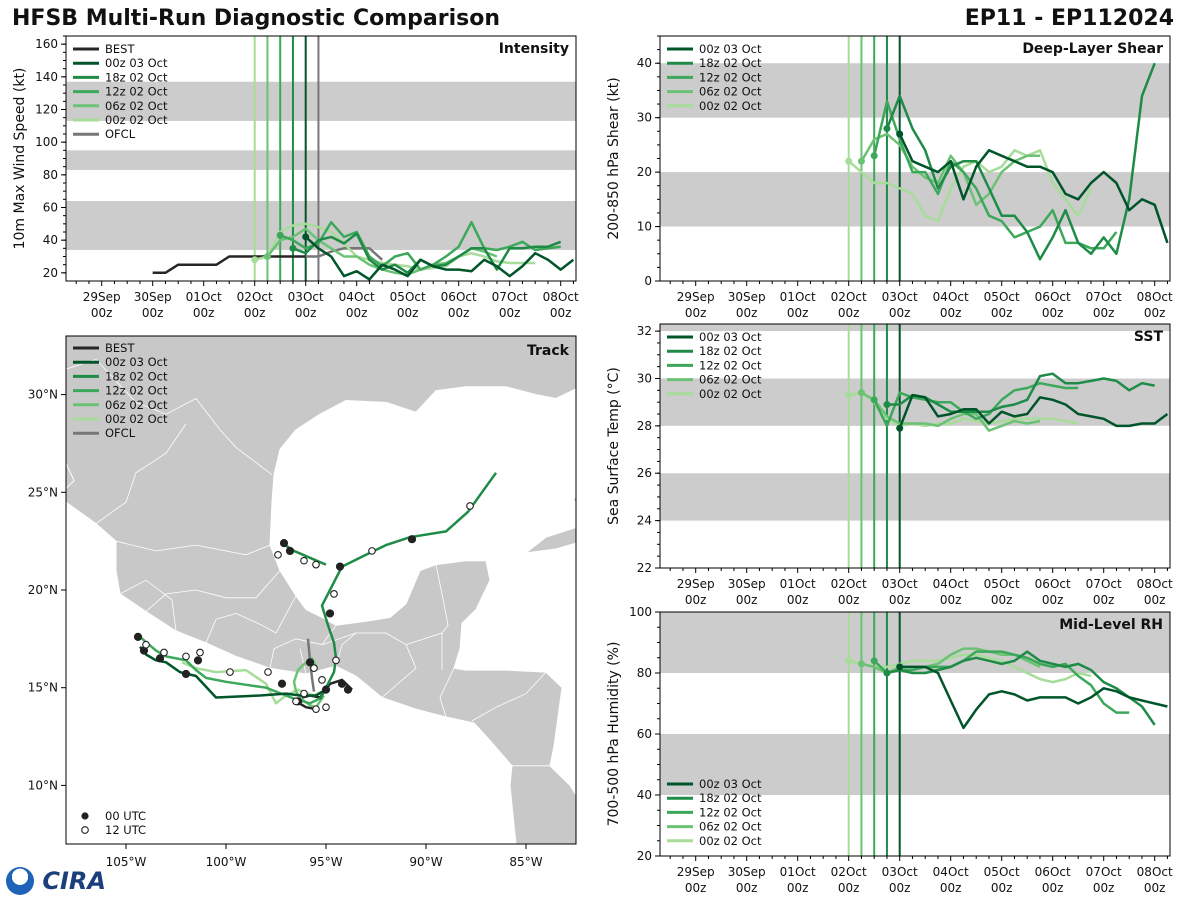 The height and width of the screenshot is (900, 1200). What do you see at coordinates (136, 92) in the screenshot?
I see `legend-label: 12z 02 Oct` at bounding box center [136, 92].